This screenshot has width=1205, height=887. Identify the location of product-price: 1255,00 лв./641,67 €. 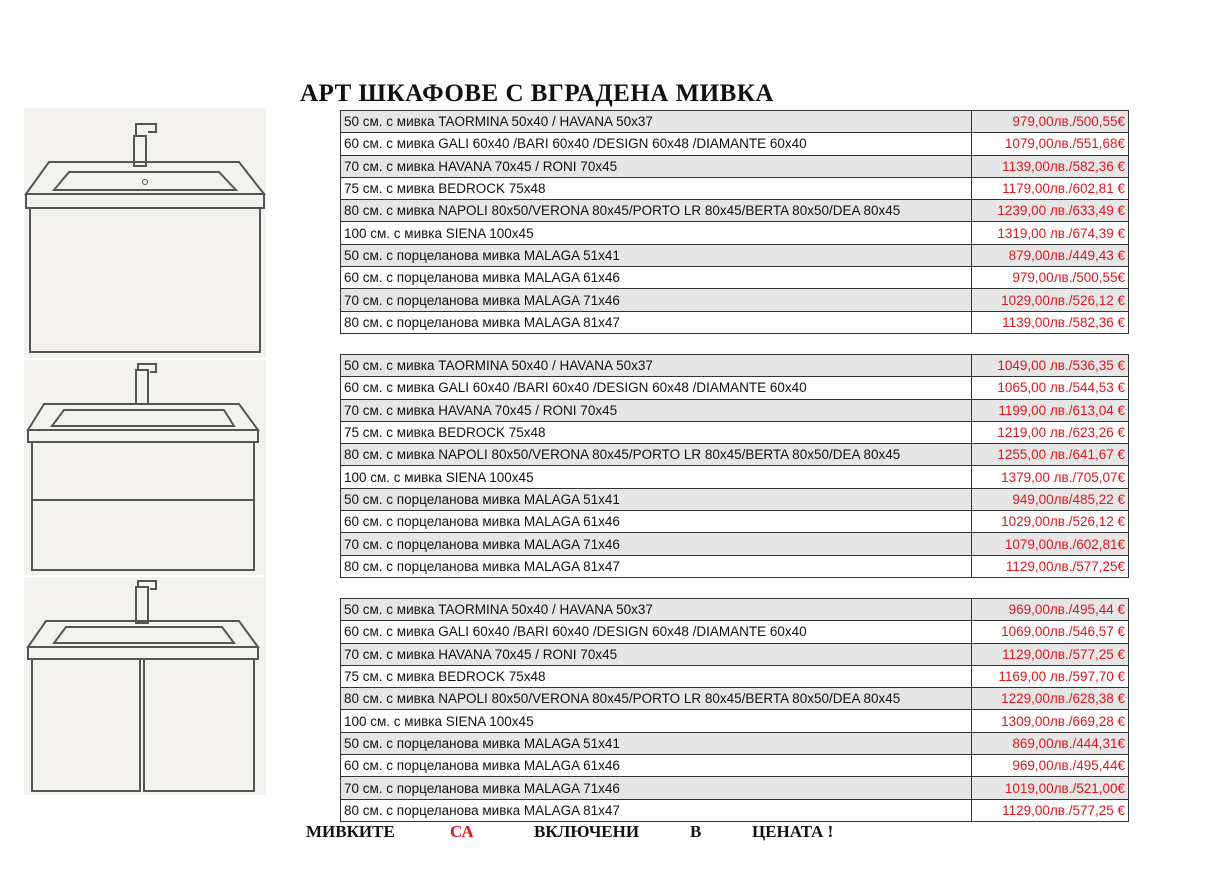
(1050, 455).